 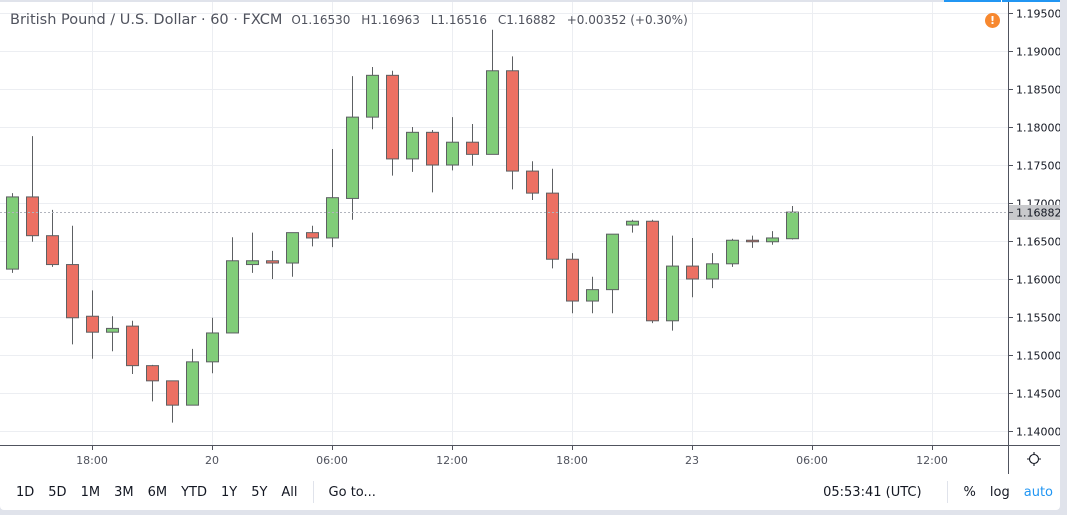 What do you see at coordinates (157, 492) in the screenshot?
I see `range-6m-button: 6M` at bounding box center [157, 492].